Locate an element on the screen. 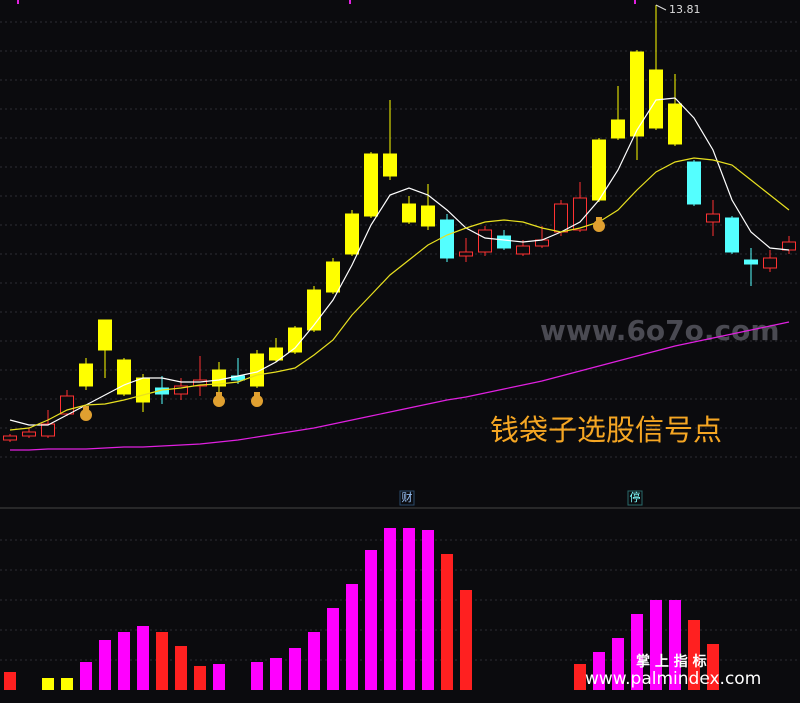 The height and width of the screenshot is (703, 800). max-pointer is located at coordinates (661, 7).